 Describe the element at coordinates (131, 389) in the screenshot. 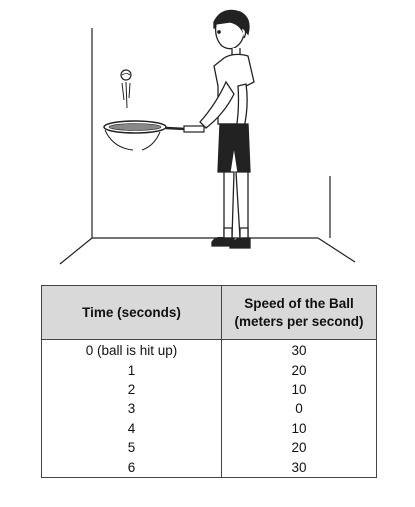

I see `time-cell: 2` at that location.